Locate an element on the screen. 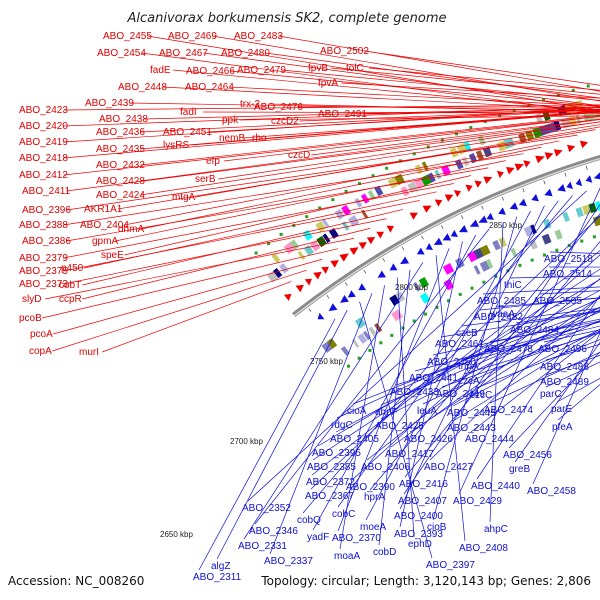 The width and height of the screenshot is (600, 600). gene-label: ABO_2485 is located at coordinates (501, 301).